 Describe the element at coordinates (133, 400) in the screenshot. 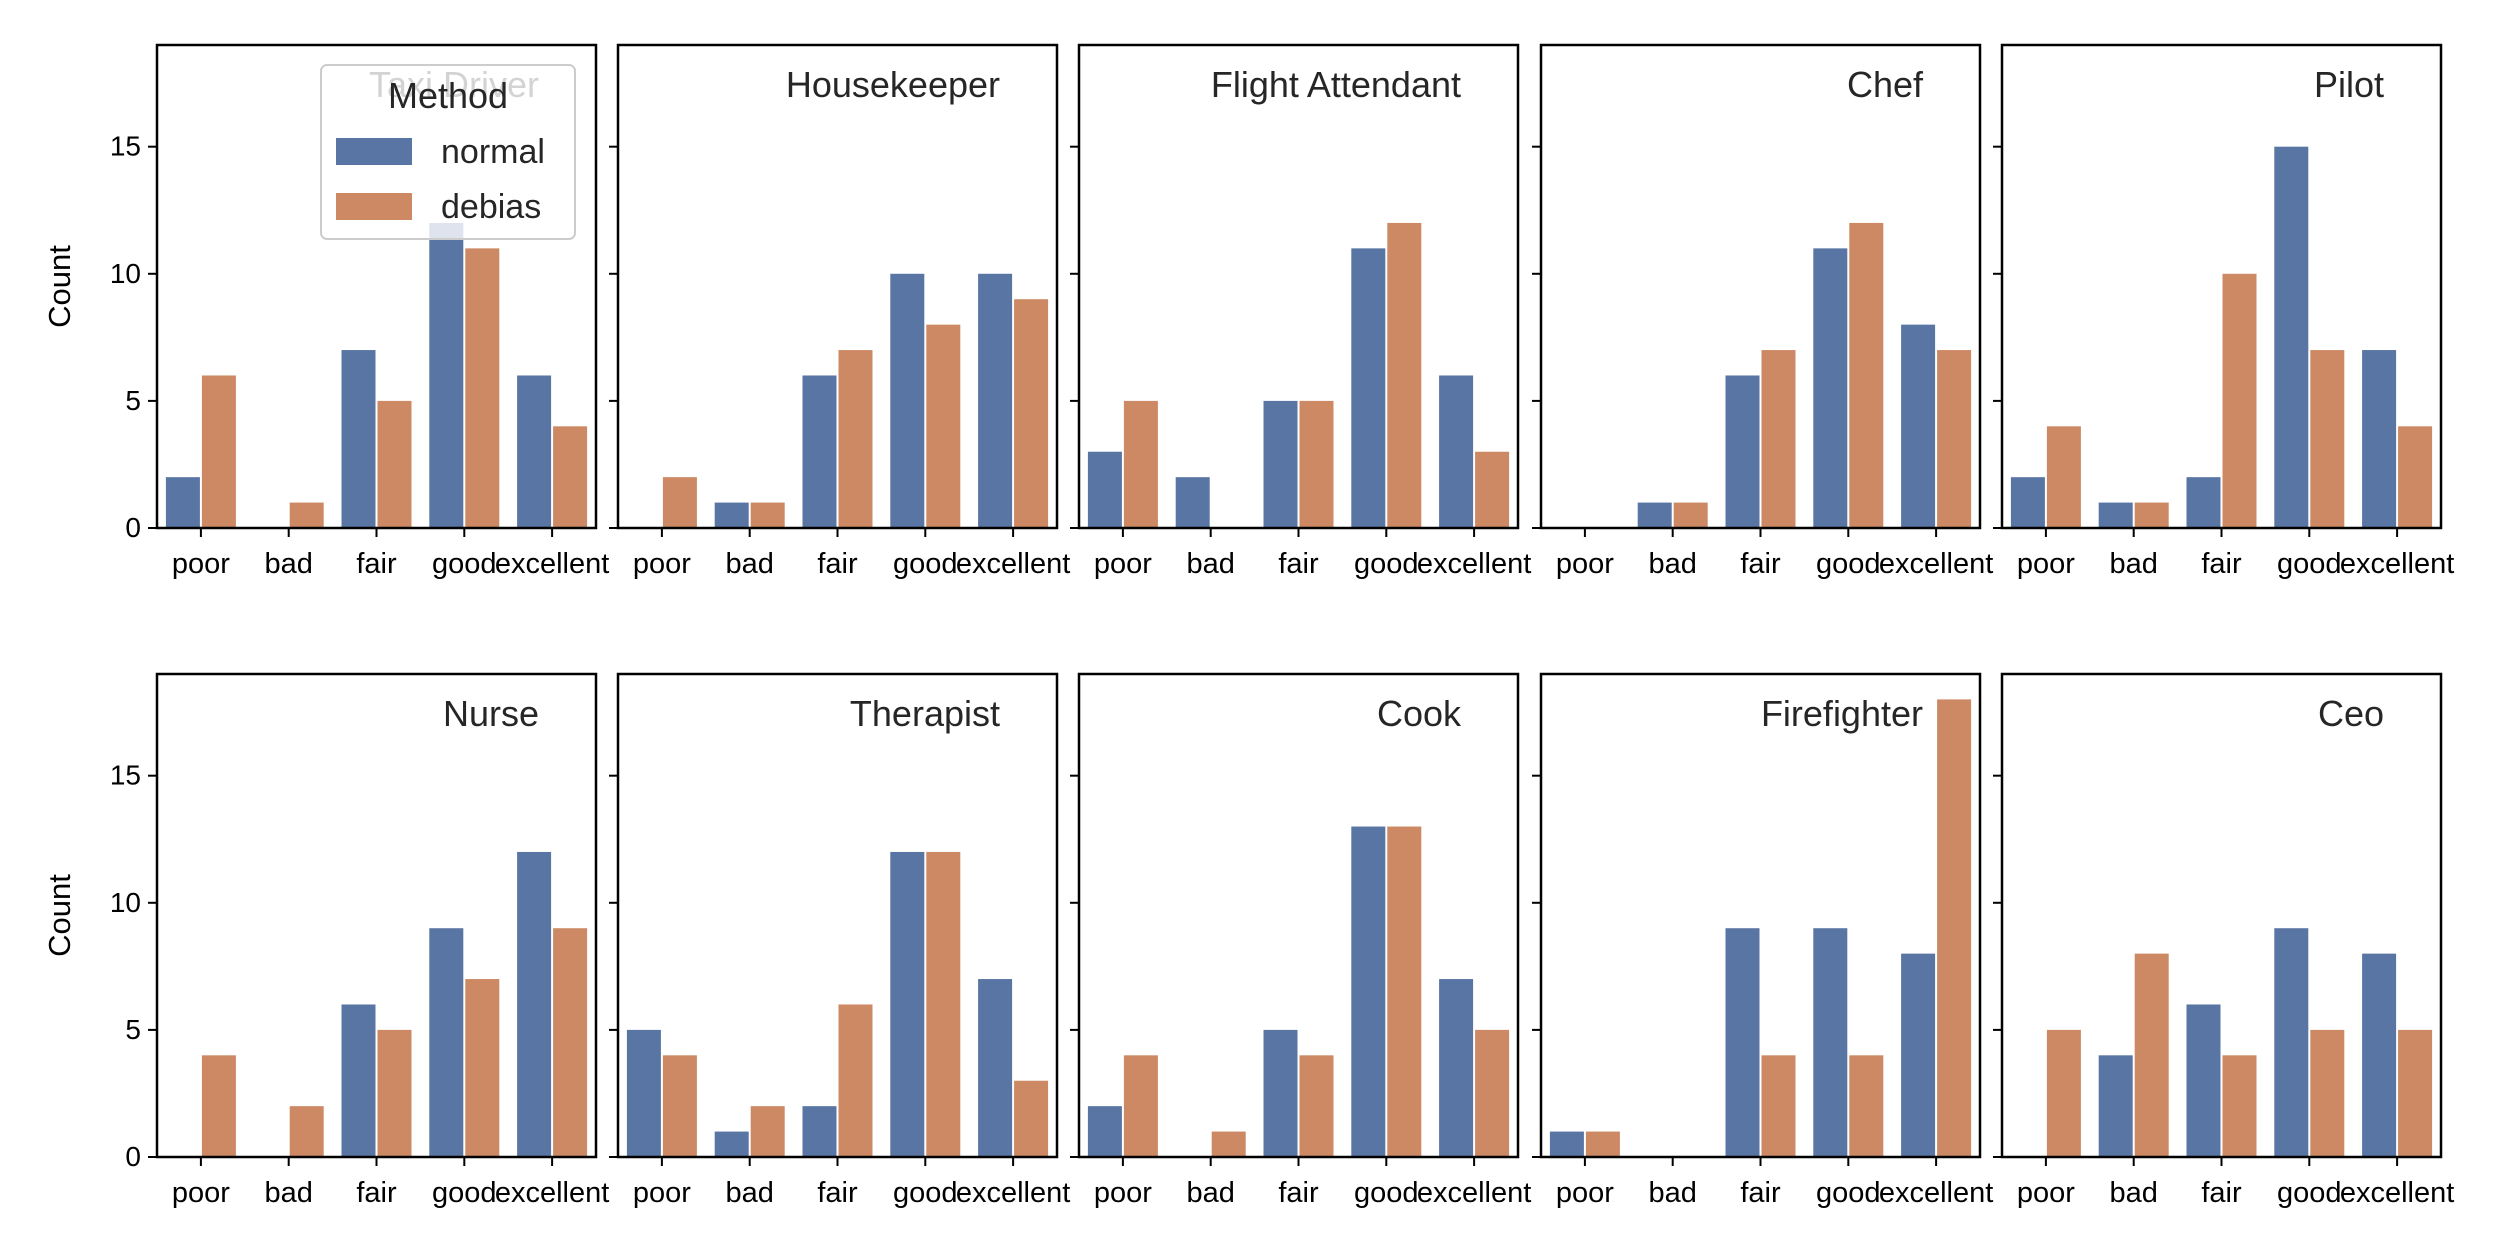

I see `y-tick-label: 5` at that location.